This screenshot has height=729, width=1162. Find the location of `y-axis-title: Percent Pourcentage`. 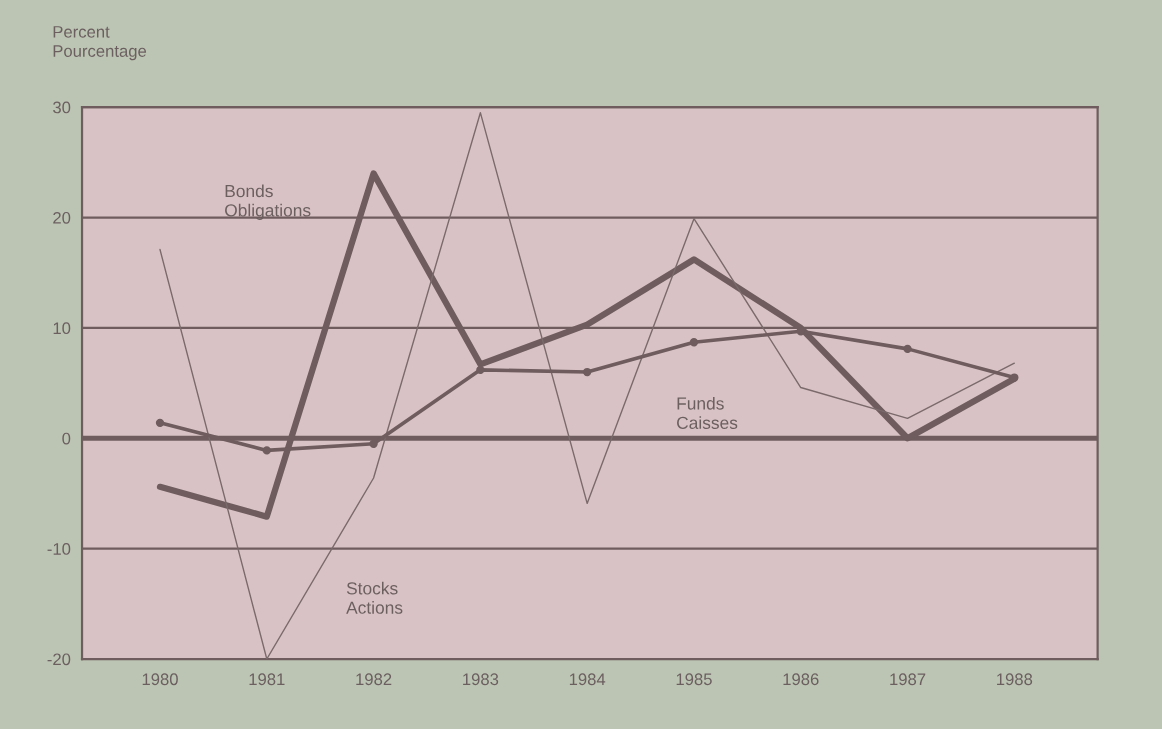

y-axis-title: Percent Pourcentage is located at coordinates (100, 43).